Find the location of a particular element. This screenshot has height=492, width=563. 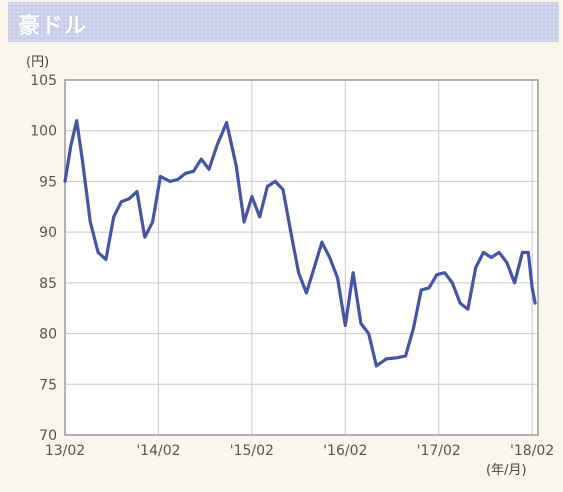

y-tick-label: 75 is located at coordinates (48, 385).